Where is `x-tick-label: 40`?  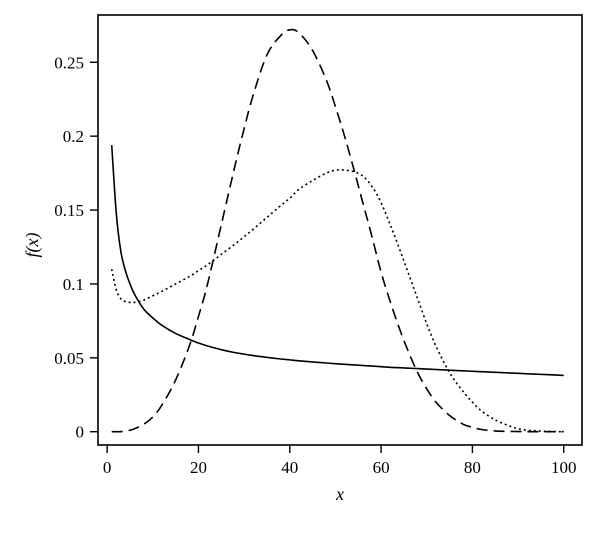
x-tick-label: 40 is located at coordinates (289, 467).